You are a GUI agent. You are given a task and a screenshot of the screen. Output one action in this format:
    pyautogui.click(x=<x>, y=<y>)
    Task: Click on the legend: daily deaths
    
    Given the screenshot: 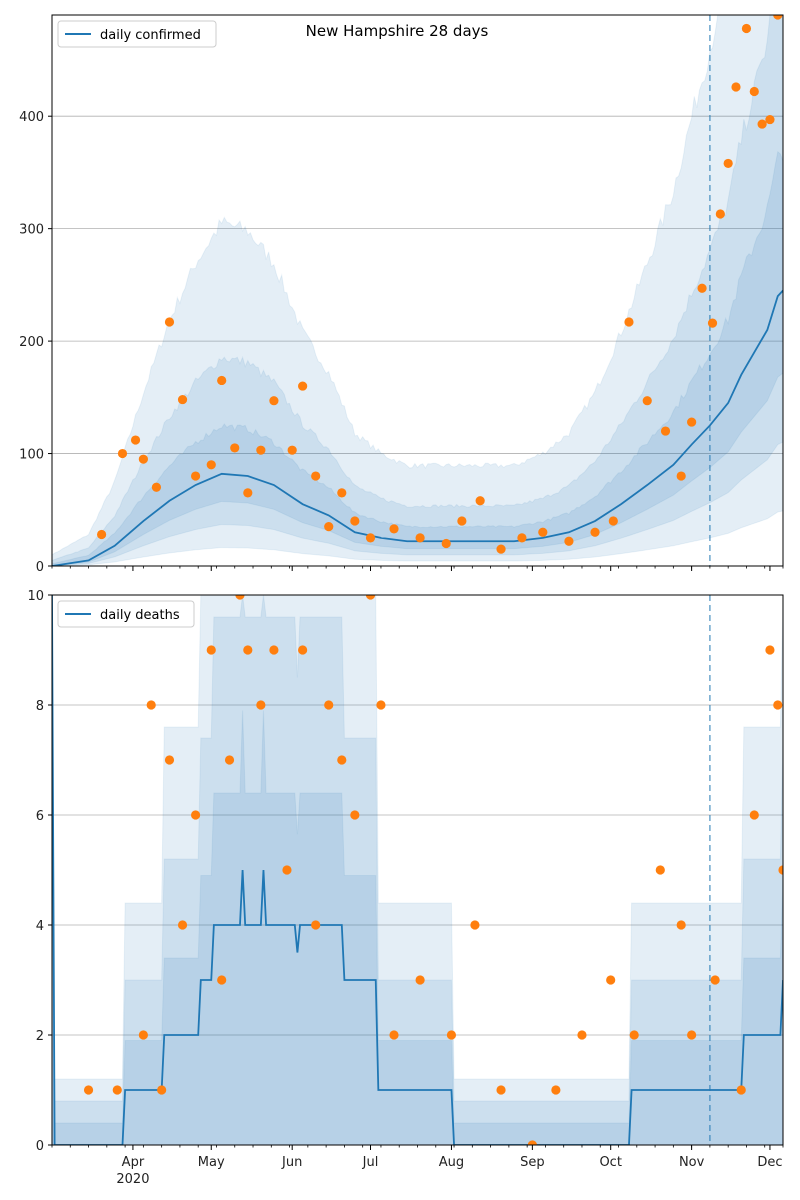 What is the action you would take?
    pyautogui.click(x=126, y=614)
    